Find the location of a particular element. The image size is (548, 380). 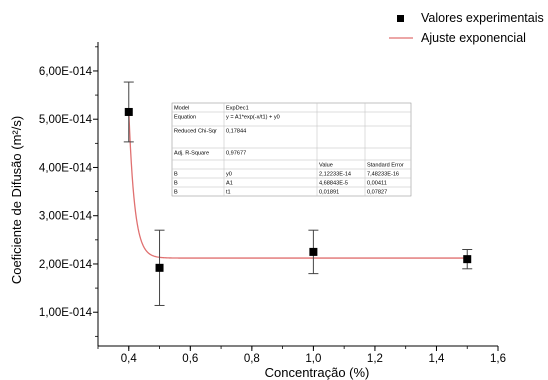

table-frame is located at coordinates (291, 149).